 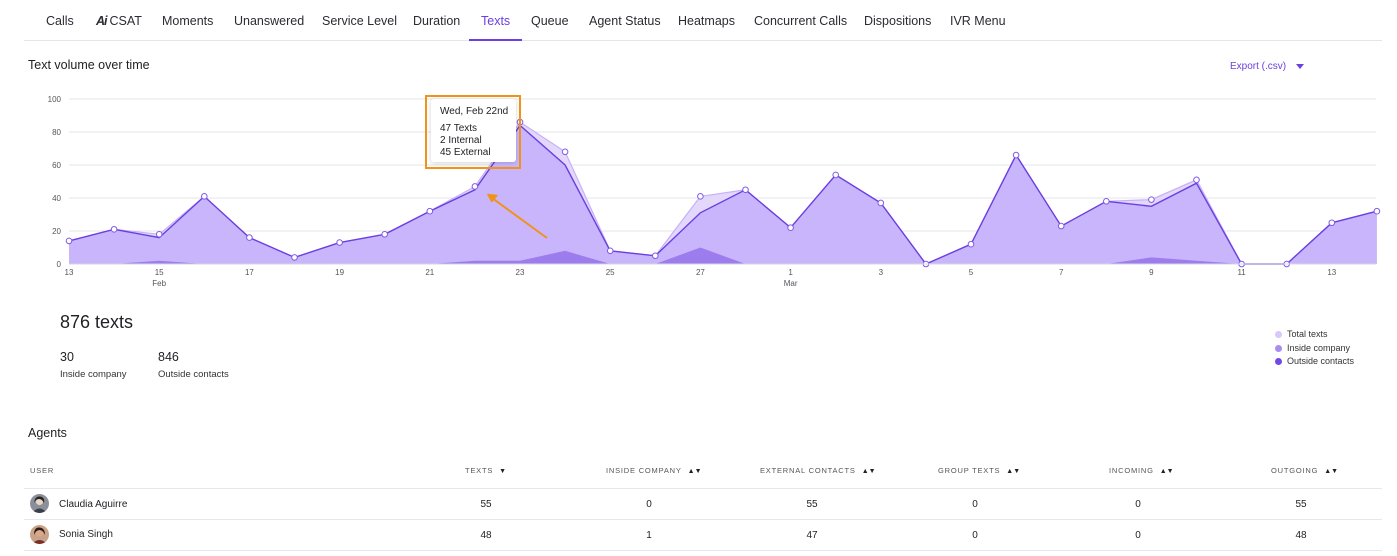 I want to click on x-tick-month-label: Mar, so click(x=791, y=283).